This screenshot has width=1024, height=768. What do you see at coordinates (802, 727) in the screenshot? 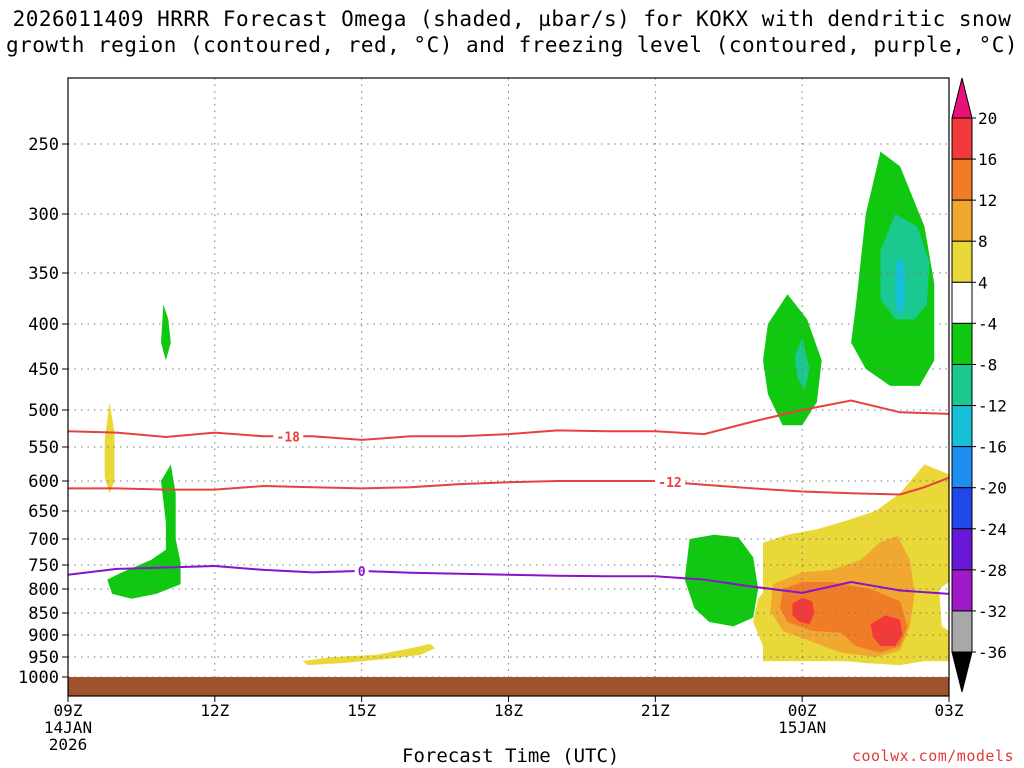
I see `x-tick-sublabel1-15: 15JAN` at bounding box center [802, 727].